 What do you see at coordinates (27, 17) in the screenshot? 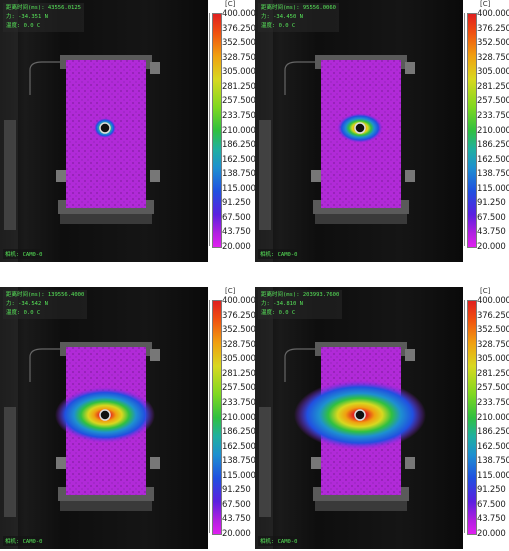
I see `overlay-line2: 力: -34.351 N` at bounding box center [27, 17].